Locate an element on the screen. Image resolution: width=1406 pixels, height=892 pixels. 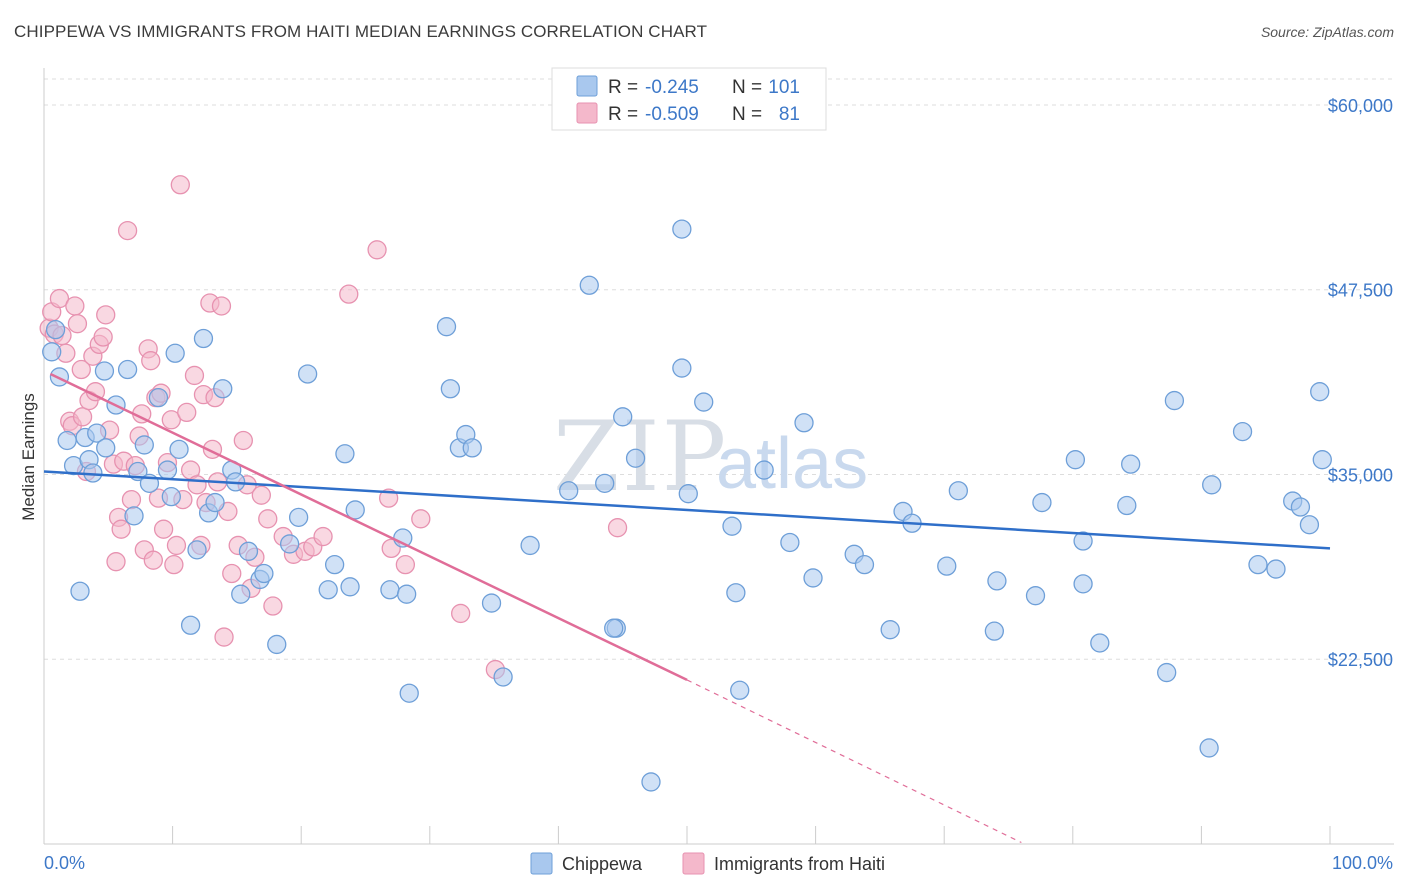
x-tick-label-max: 100.0% is located at coordinates (1362, 863).